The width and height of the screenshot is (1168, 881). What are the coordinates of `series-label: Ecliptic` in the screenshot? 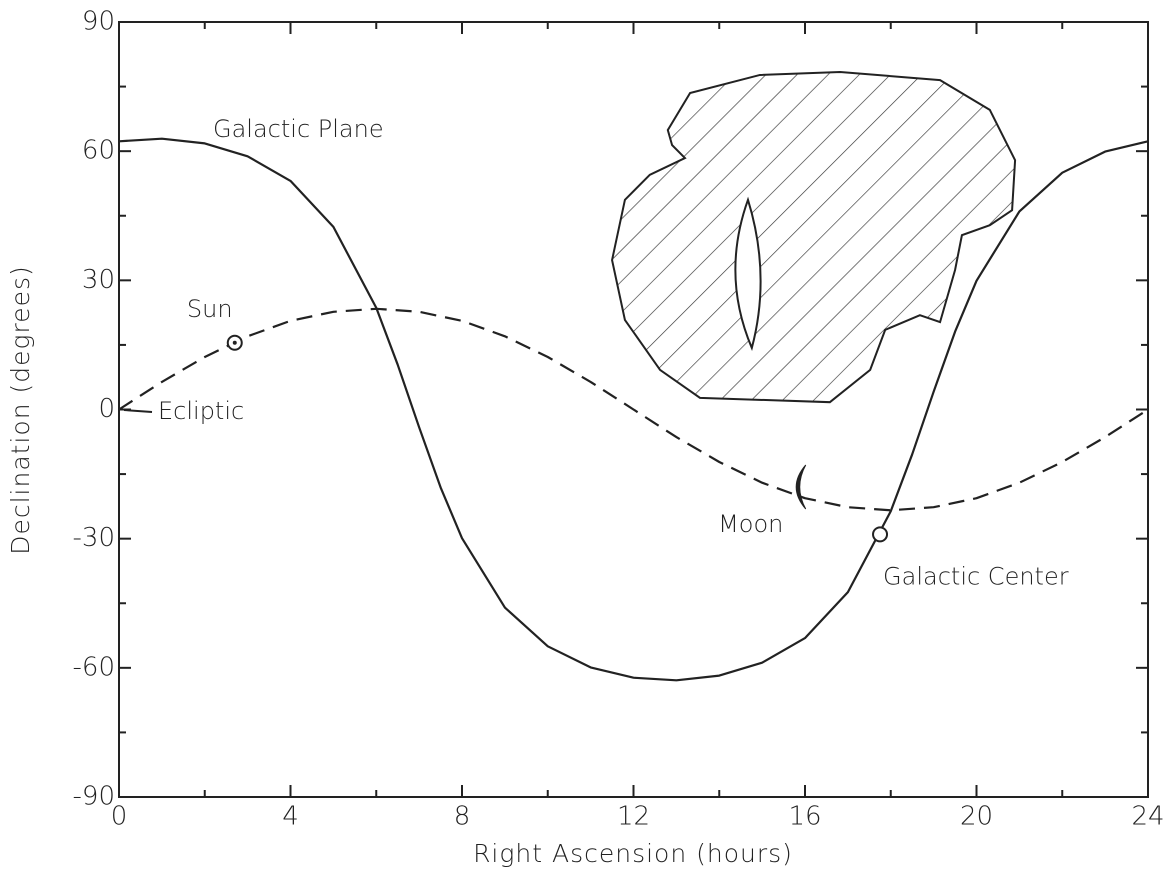 It's located at (201, 411).